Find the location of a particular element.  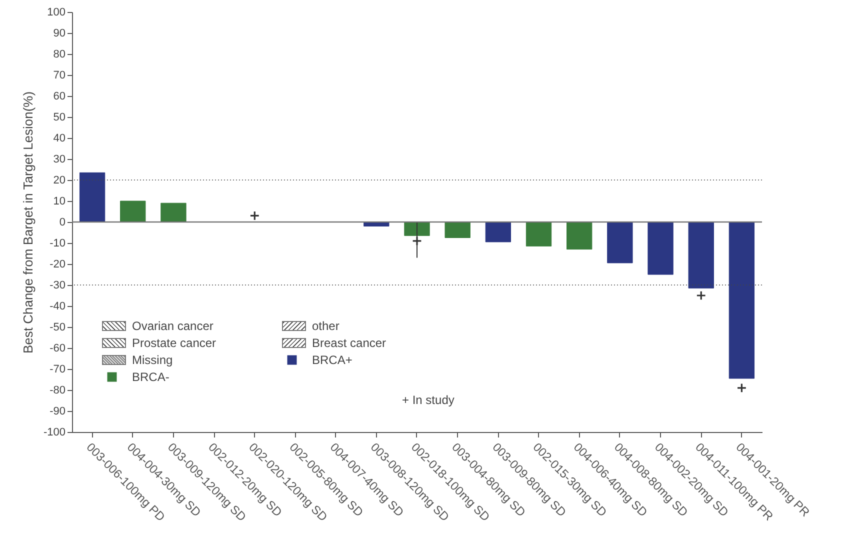

y-tick-label: -90 is located at coordinates (58, 412).